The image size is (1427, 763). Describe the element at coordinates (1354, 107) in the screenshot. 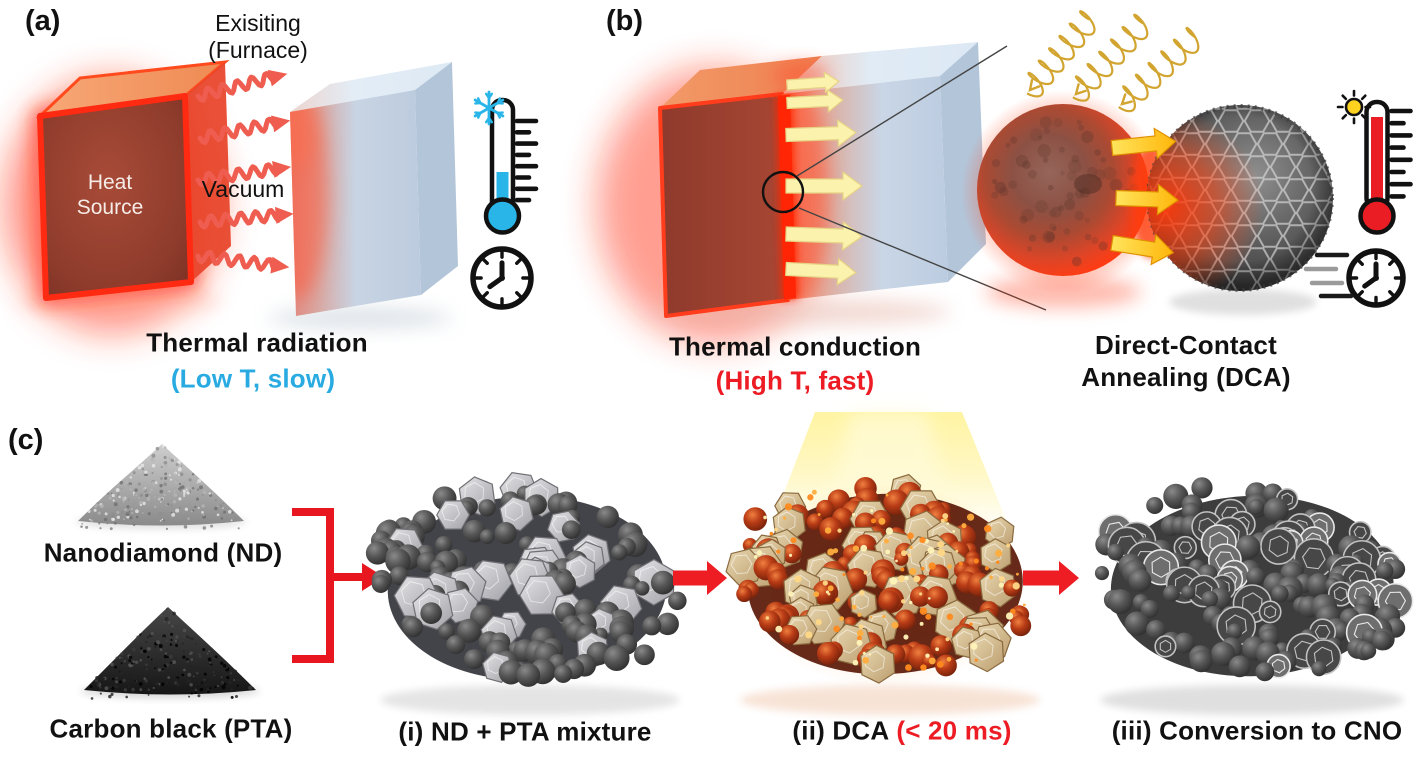

I see `sun-icon` at that location.